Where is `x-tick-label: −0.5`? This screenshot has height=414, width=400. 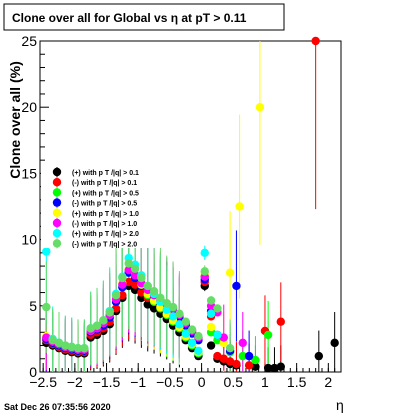 x-tick-label: −0.5 is located at coordinates (170, 382).